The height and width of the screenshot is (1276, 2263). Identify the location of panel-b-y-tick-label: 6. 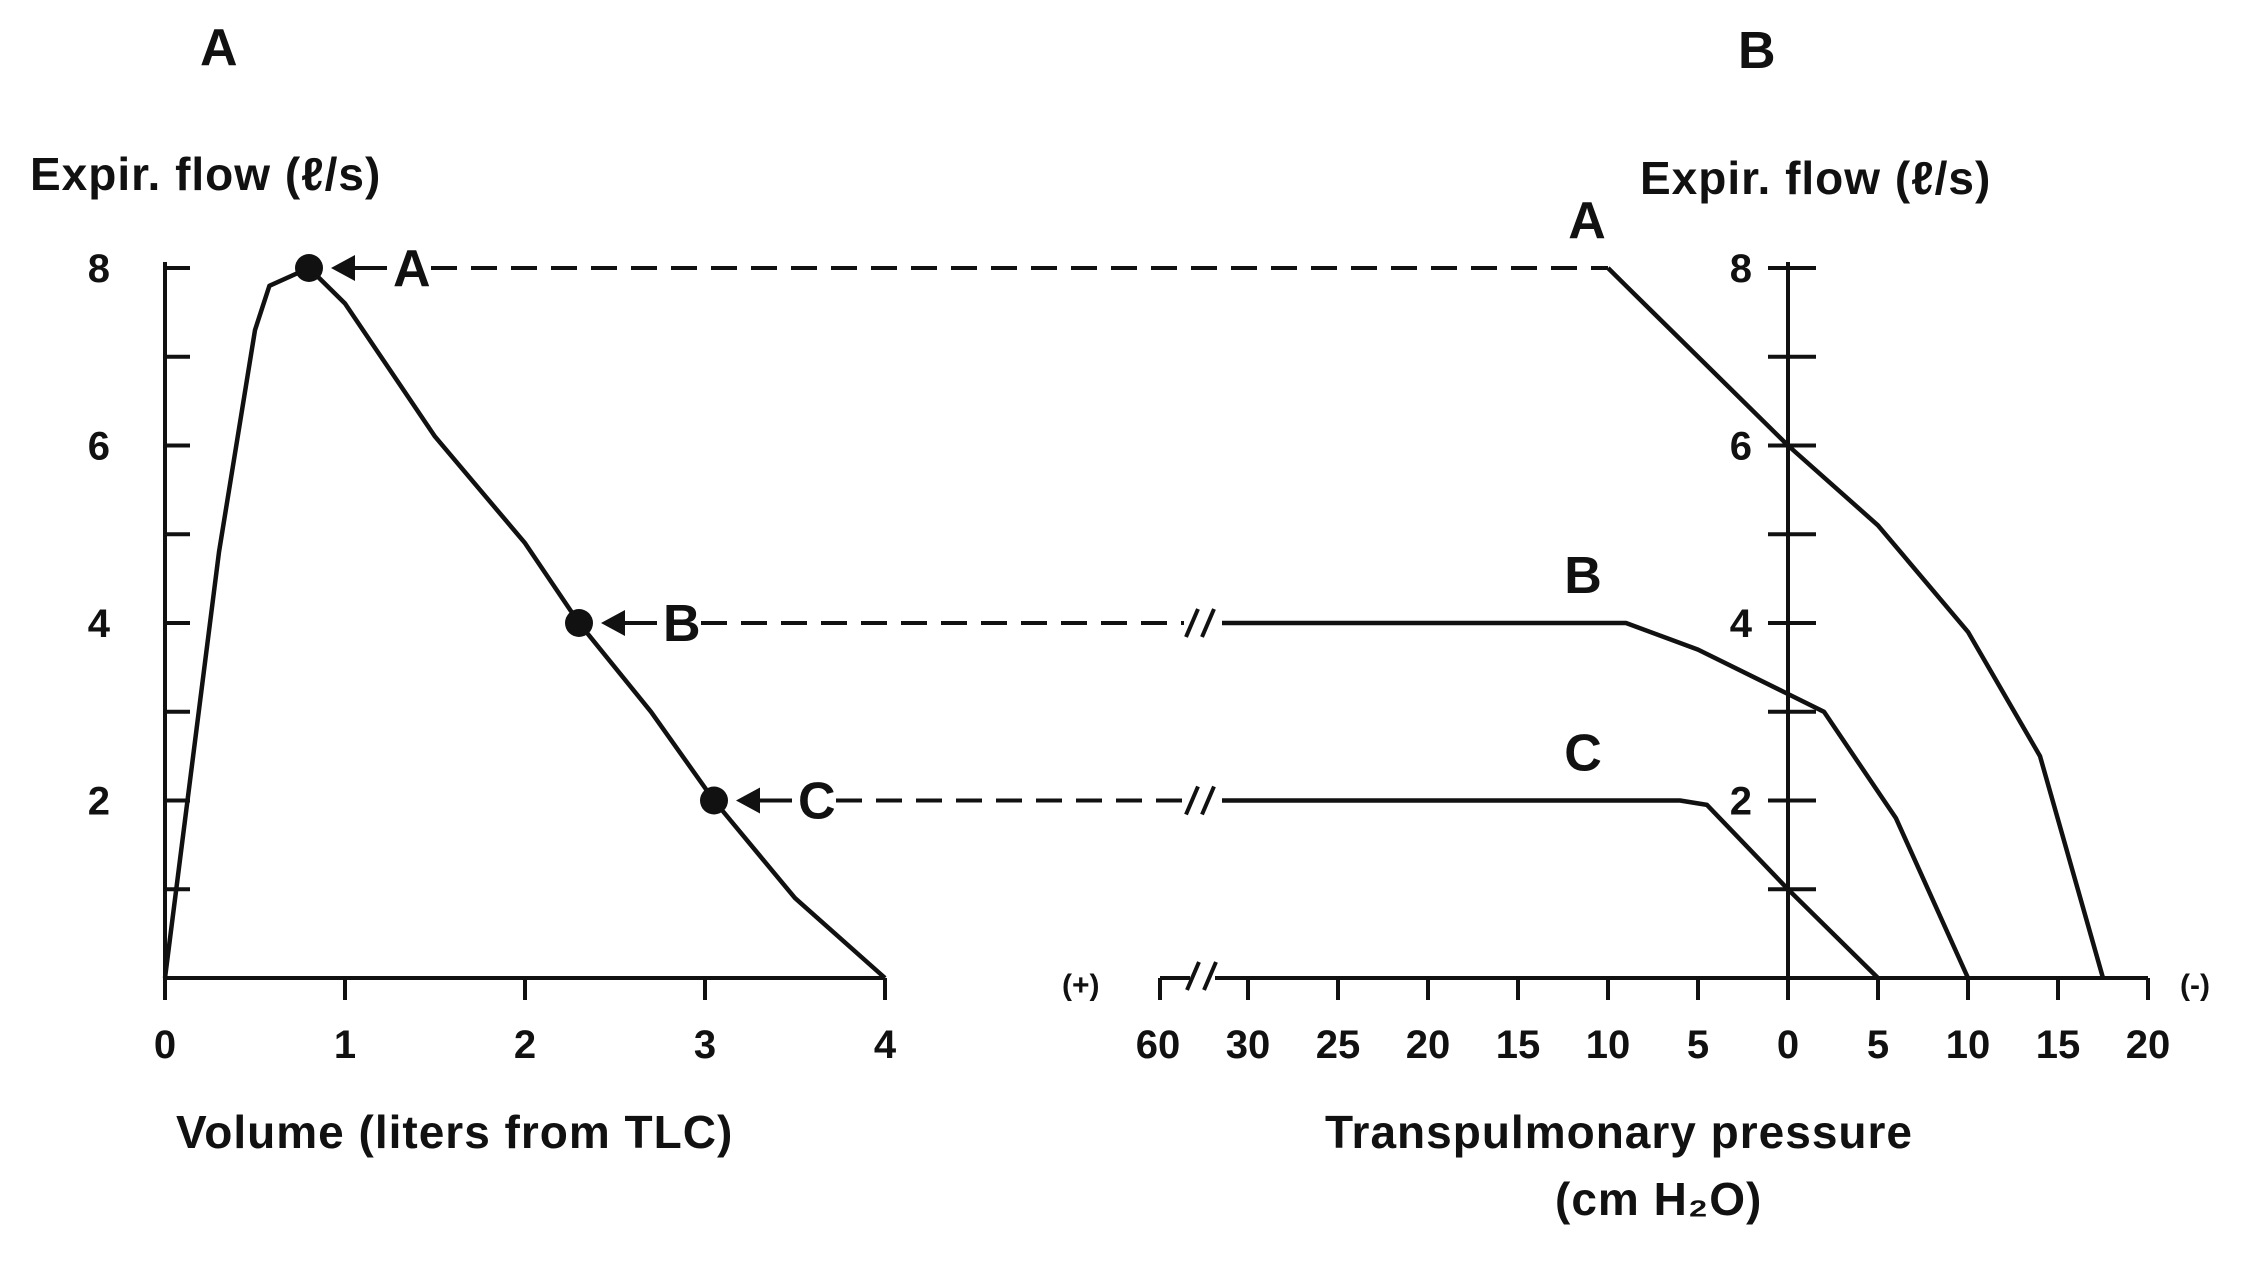
(1741, 447).